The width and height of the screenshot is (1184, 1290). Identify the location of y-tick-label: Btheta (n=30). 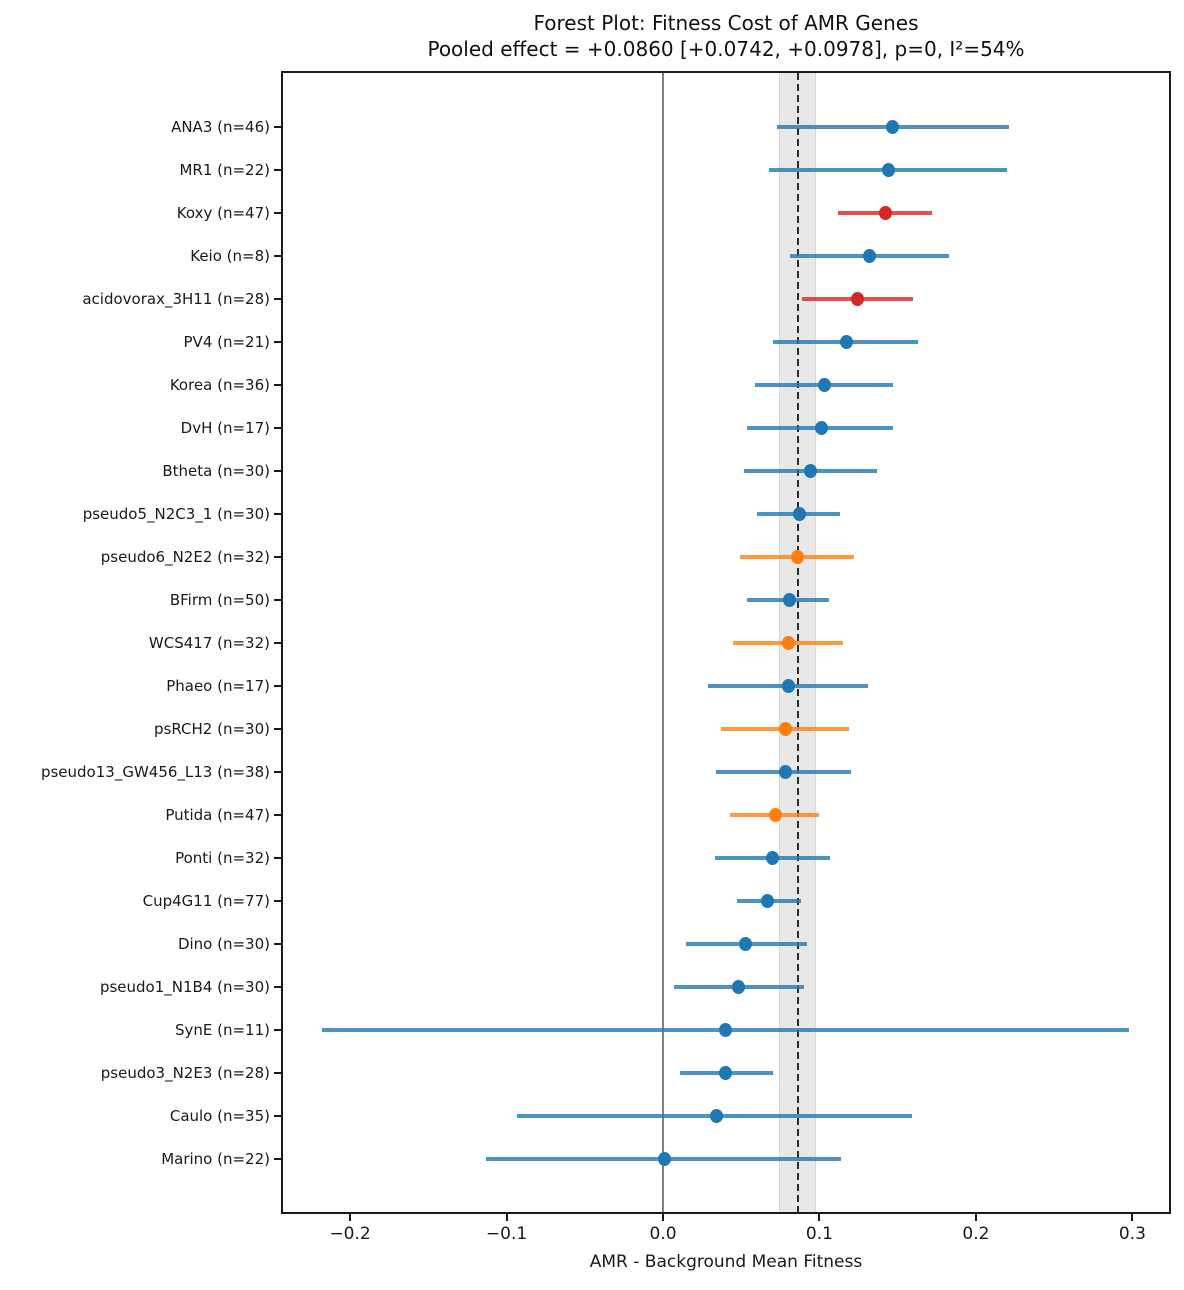
(216, 471).